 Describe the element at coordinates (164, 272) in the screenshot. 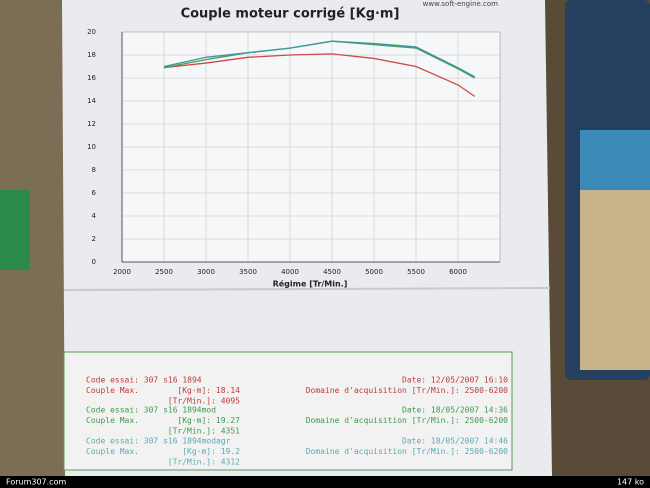

I see `x-tick-label: 2500` at that location.